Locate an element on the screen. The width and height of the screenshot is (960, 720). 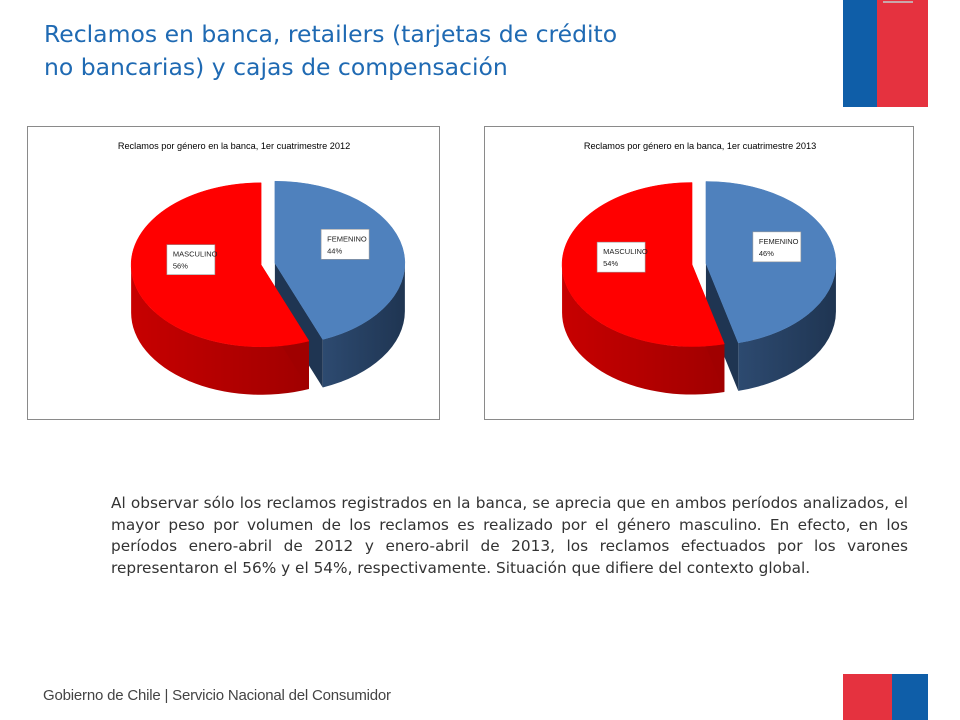
flag-logo-mark is located at coordinates (898, 2).